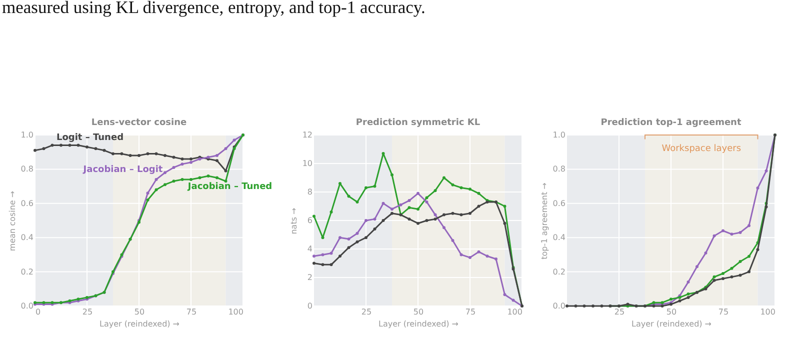 The height and width of the screenshot is (345, 803). I want to click on text: measured using KL divergence, entropy, and top-1 accuracy., so click(214, 9).